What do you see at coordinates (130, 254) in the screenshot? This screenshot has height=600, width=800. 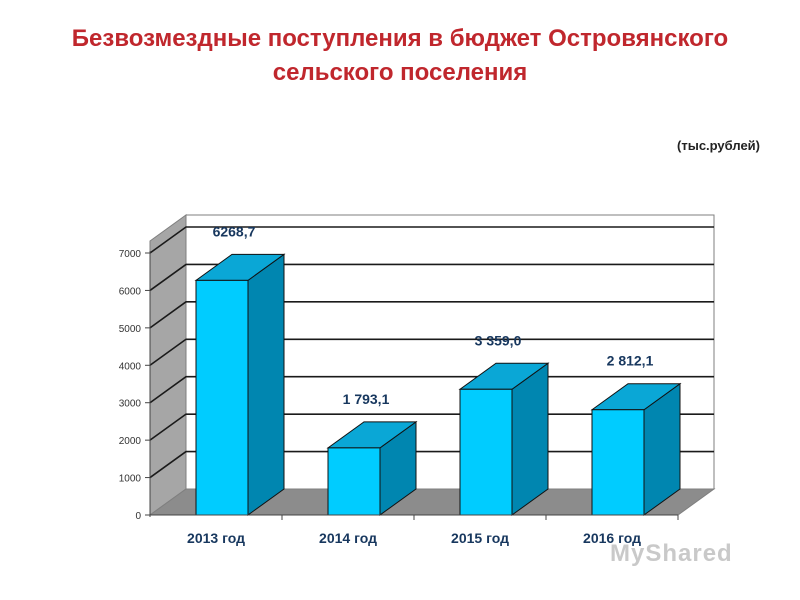 I see `y-tick-label: 7000` at bounding box center [130, 254].